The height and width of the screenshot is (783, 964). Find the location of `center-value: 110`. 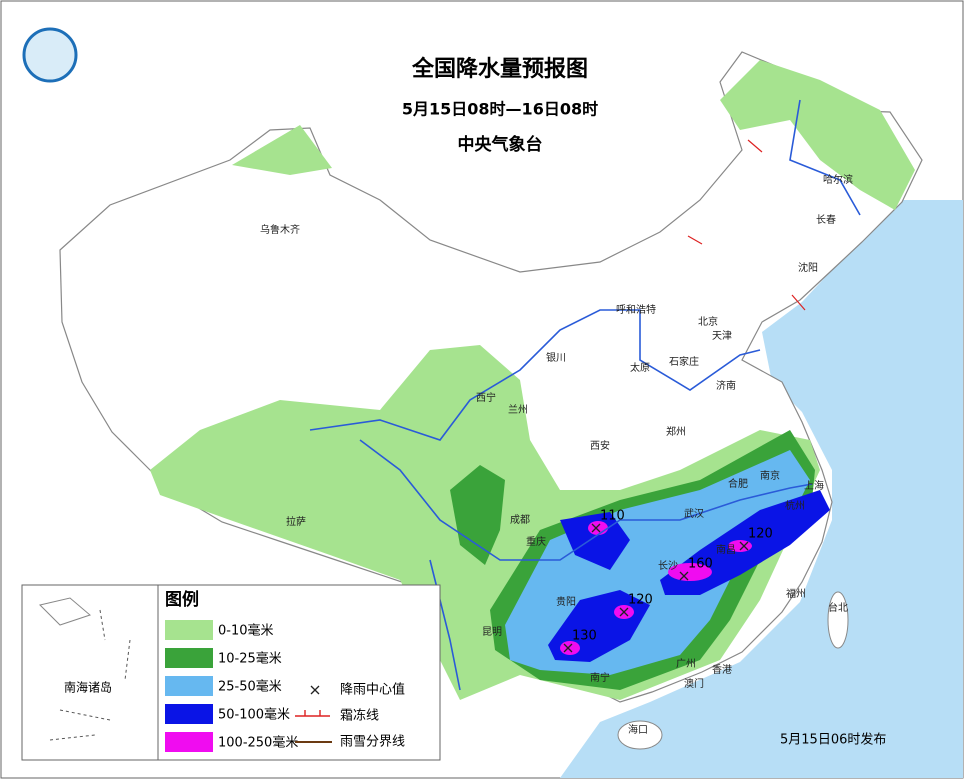

center-value: 110 is located at coordinates (612, 516).